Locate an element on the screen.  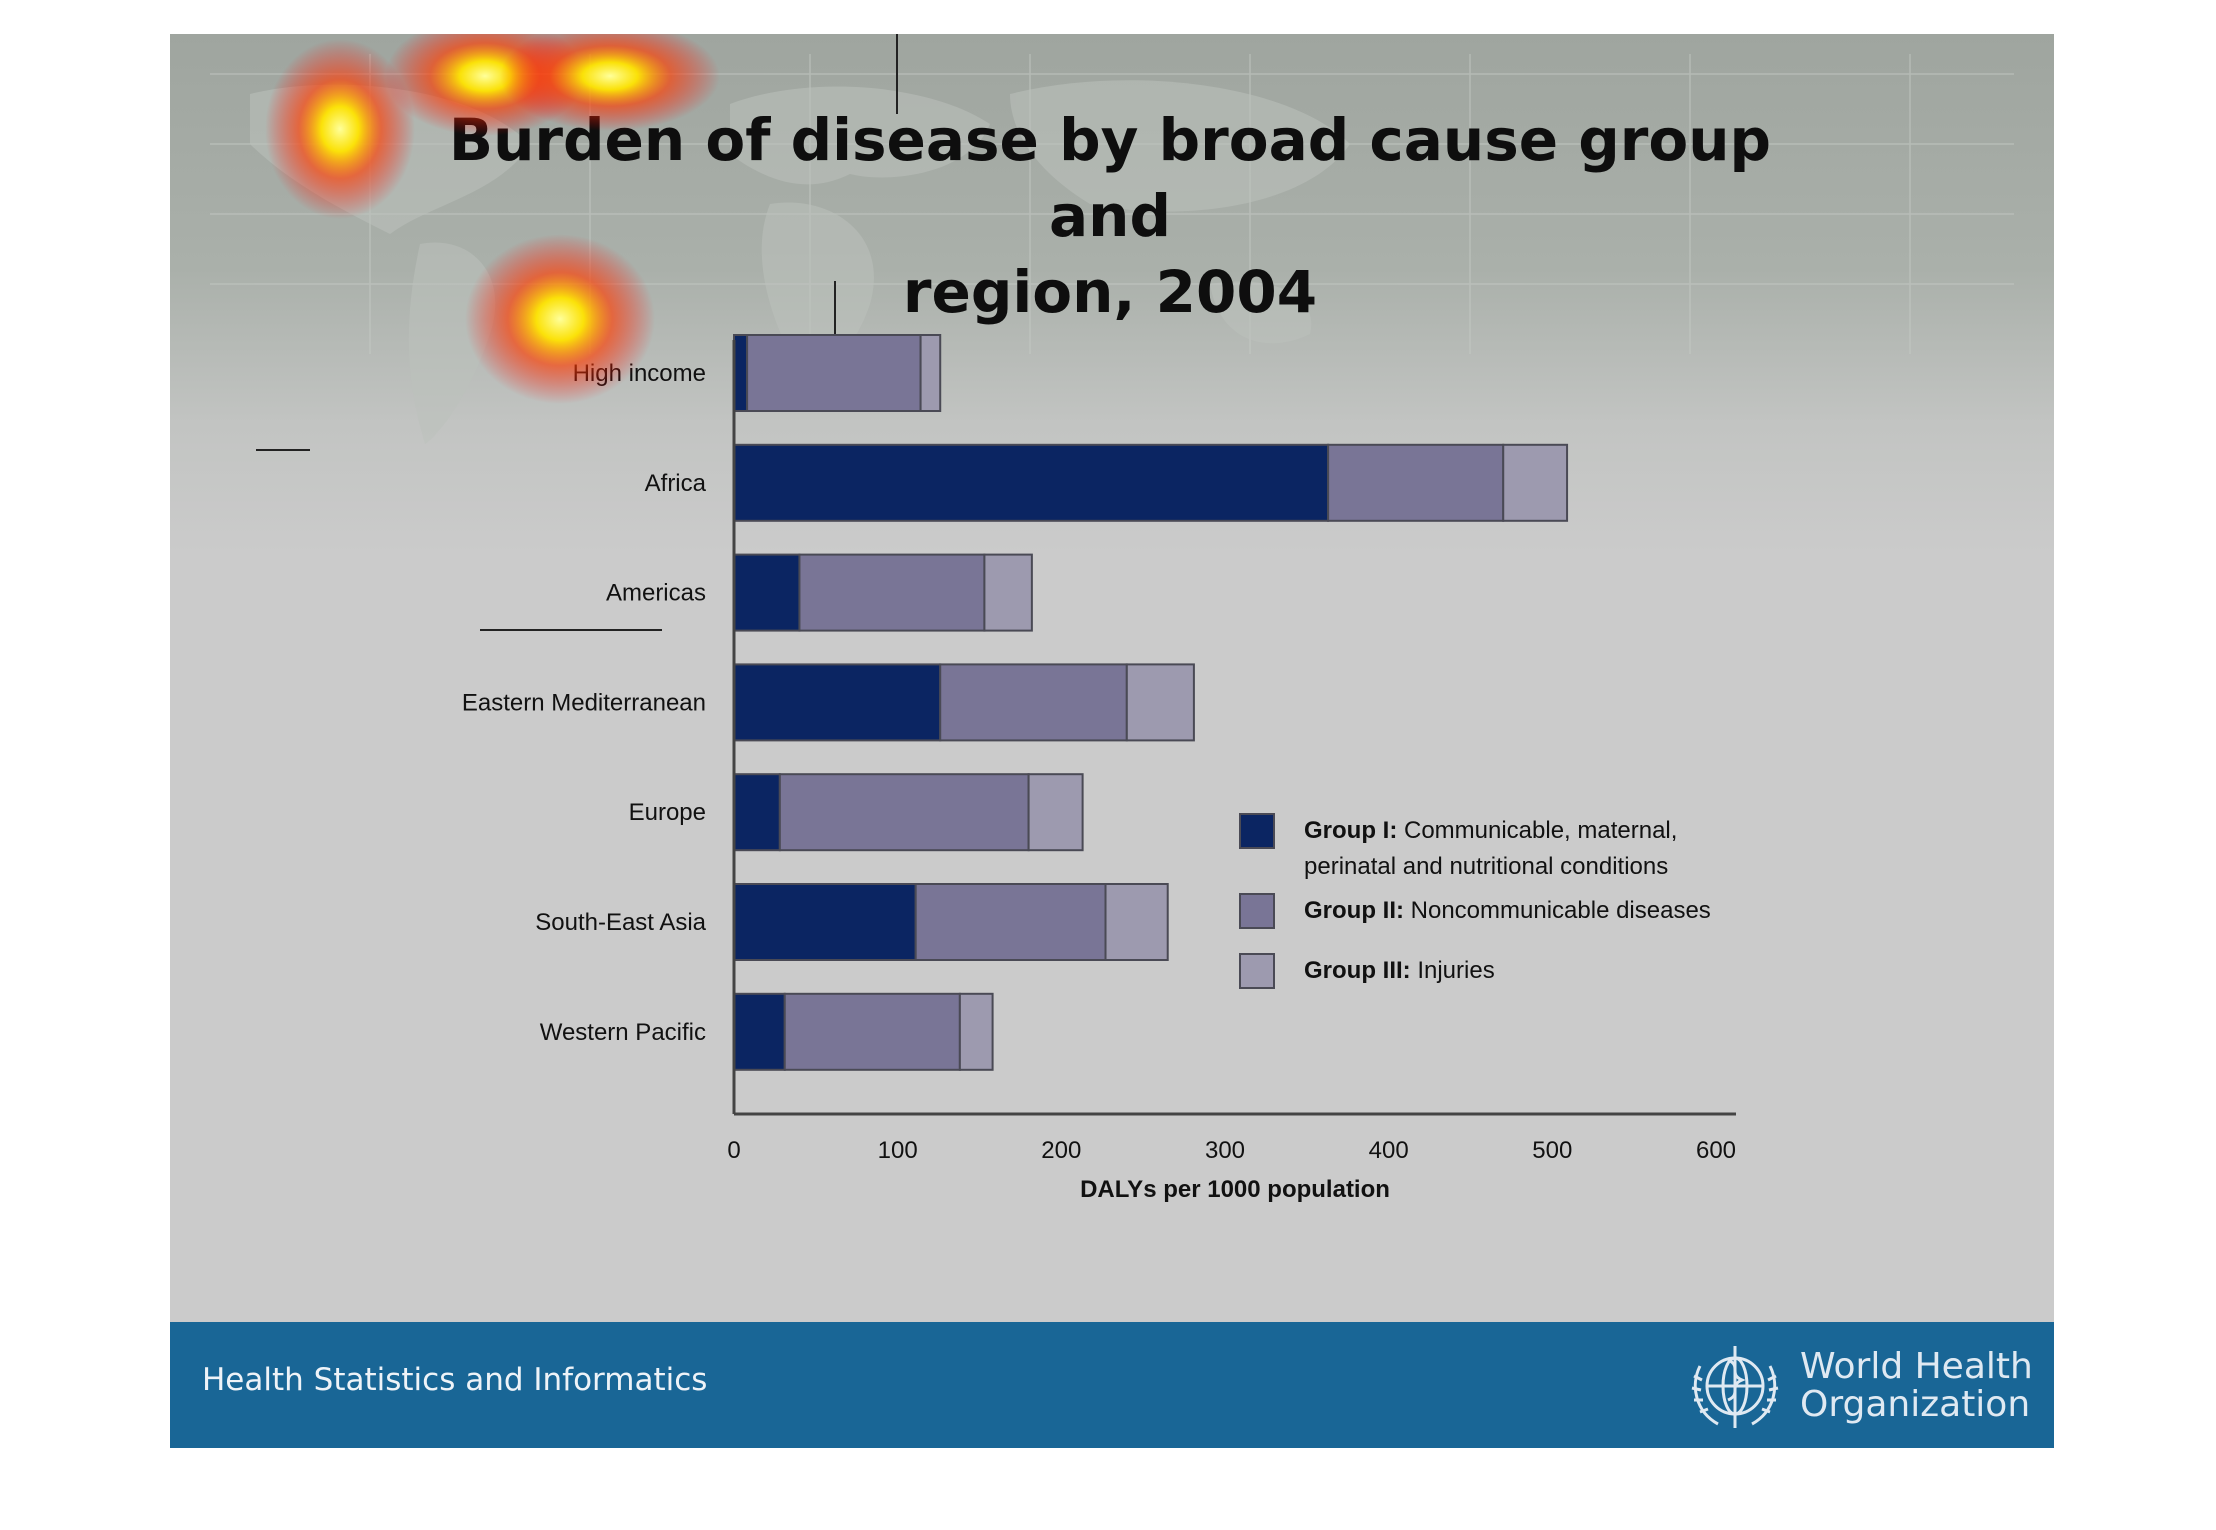
bar-3-africa is located at coordinates (1535, 482).